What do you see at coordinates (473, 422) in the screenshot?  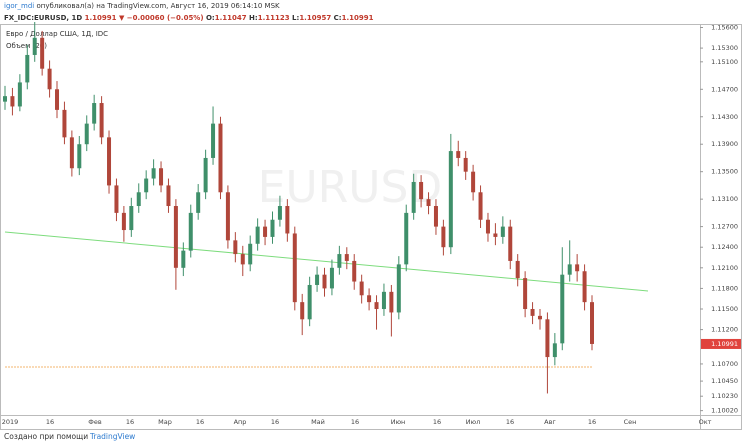 I see `x-tick-label: Июл` at bounding box center [473, 422].